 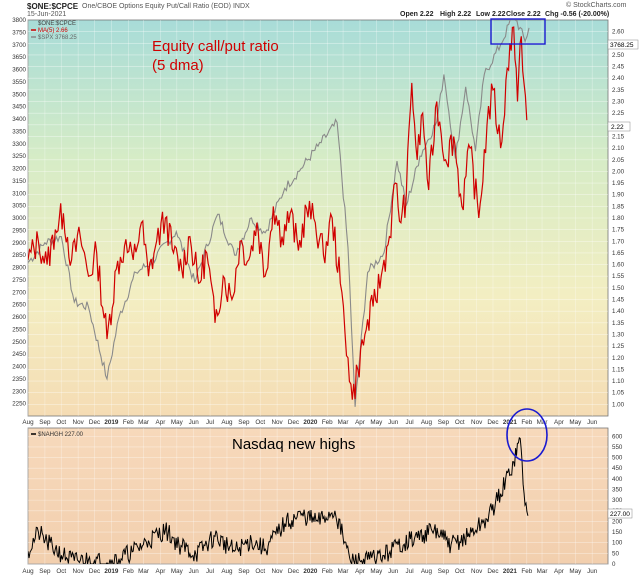 What do you see at coordinates (19, 32) in the screenshot?
I see `left-tick-label: 3750` at bounding box center [19, 32].